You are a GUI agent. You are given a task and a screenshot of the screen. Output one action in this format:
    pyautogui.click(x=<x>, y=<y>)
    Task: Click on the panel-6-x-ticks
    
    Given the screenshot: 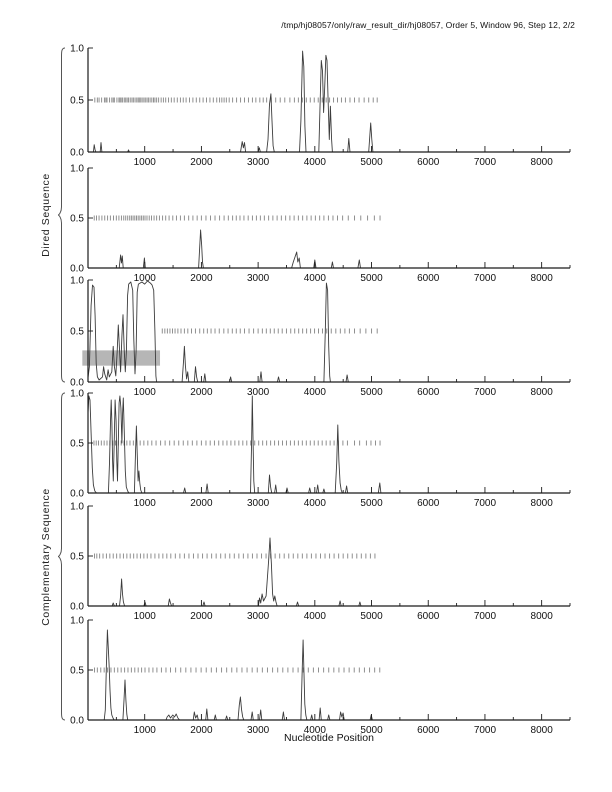 What is the action you would take?
    pyautogui.click(x=343, y=717)
    